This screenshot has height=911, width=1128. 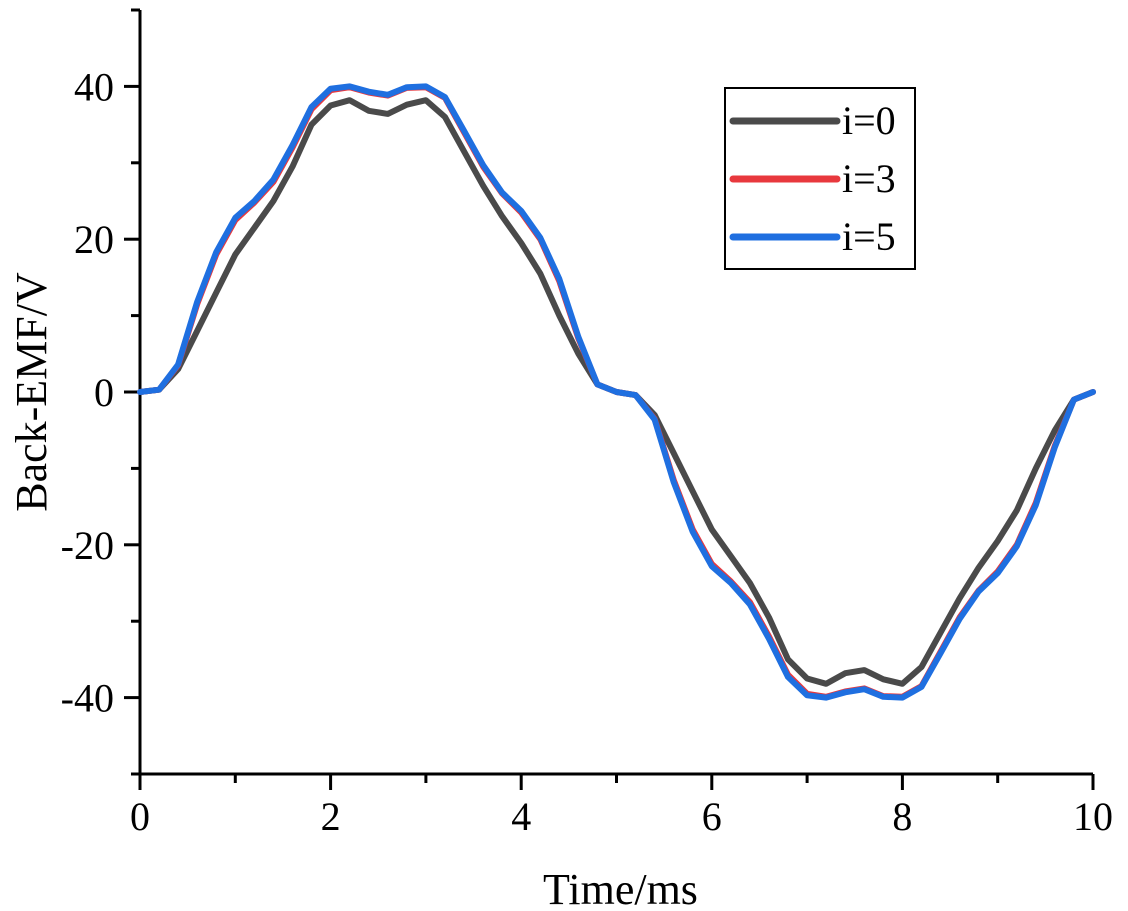 What do you see at coordinates (869, 120) in the screenshot?
I see `legend-label-i-0: i=0` at bounding box center [869, 120].